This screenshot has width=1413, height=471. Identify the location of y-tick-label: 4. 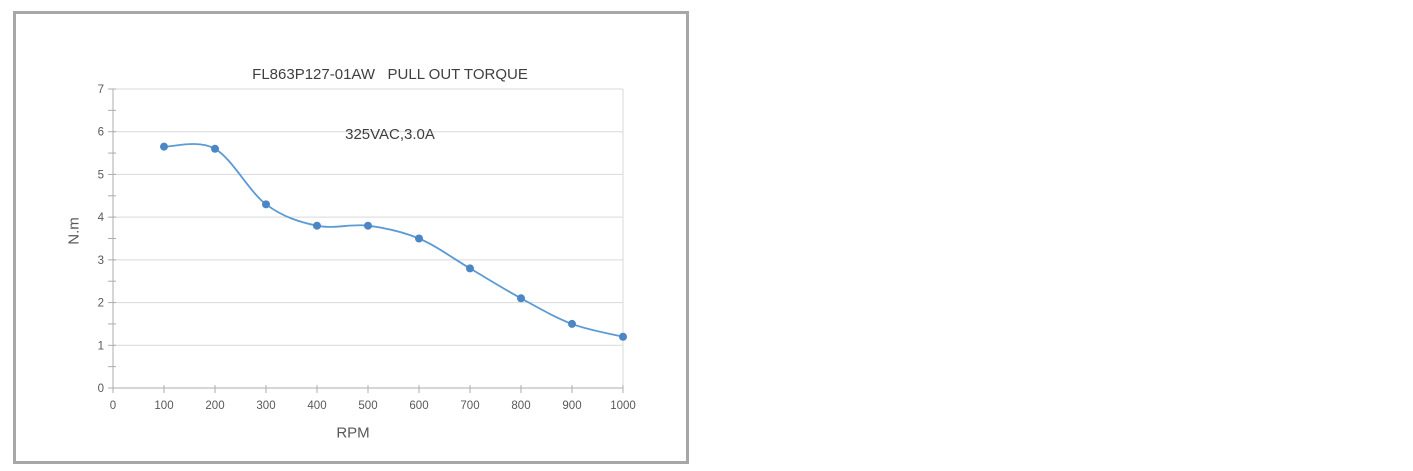
(101, 218).